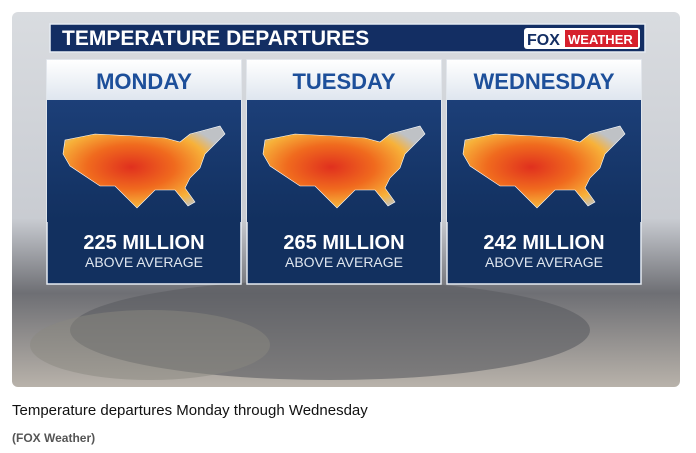 Image resolution: width=696 pixels, height=453 pixels. Describe the element at coordinates (343, 243) in the screenshot. I see `count: 265 MILLION` at that location.